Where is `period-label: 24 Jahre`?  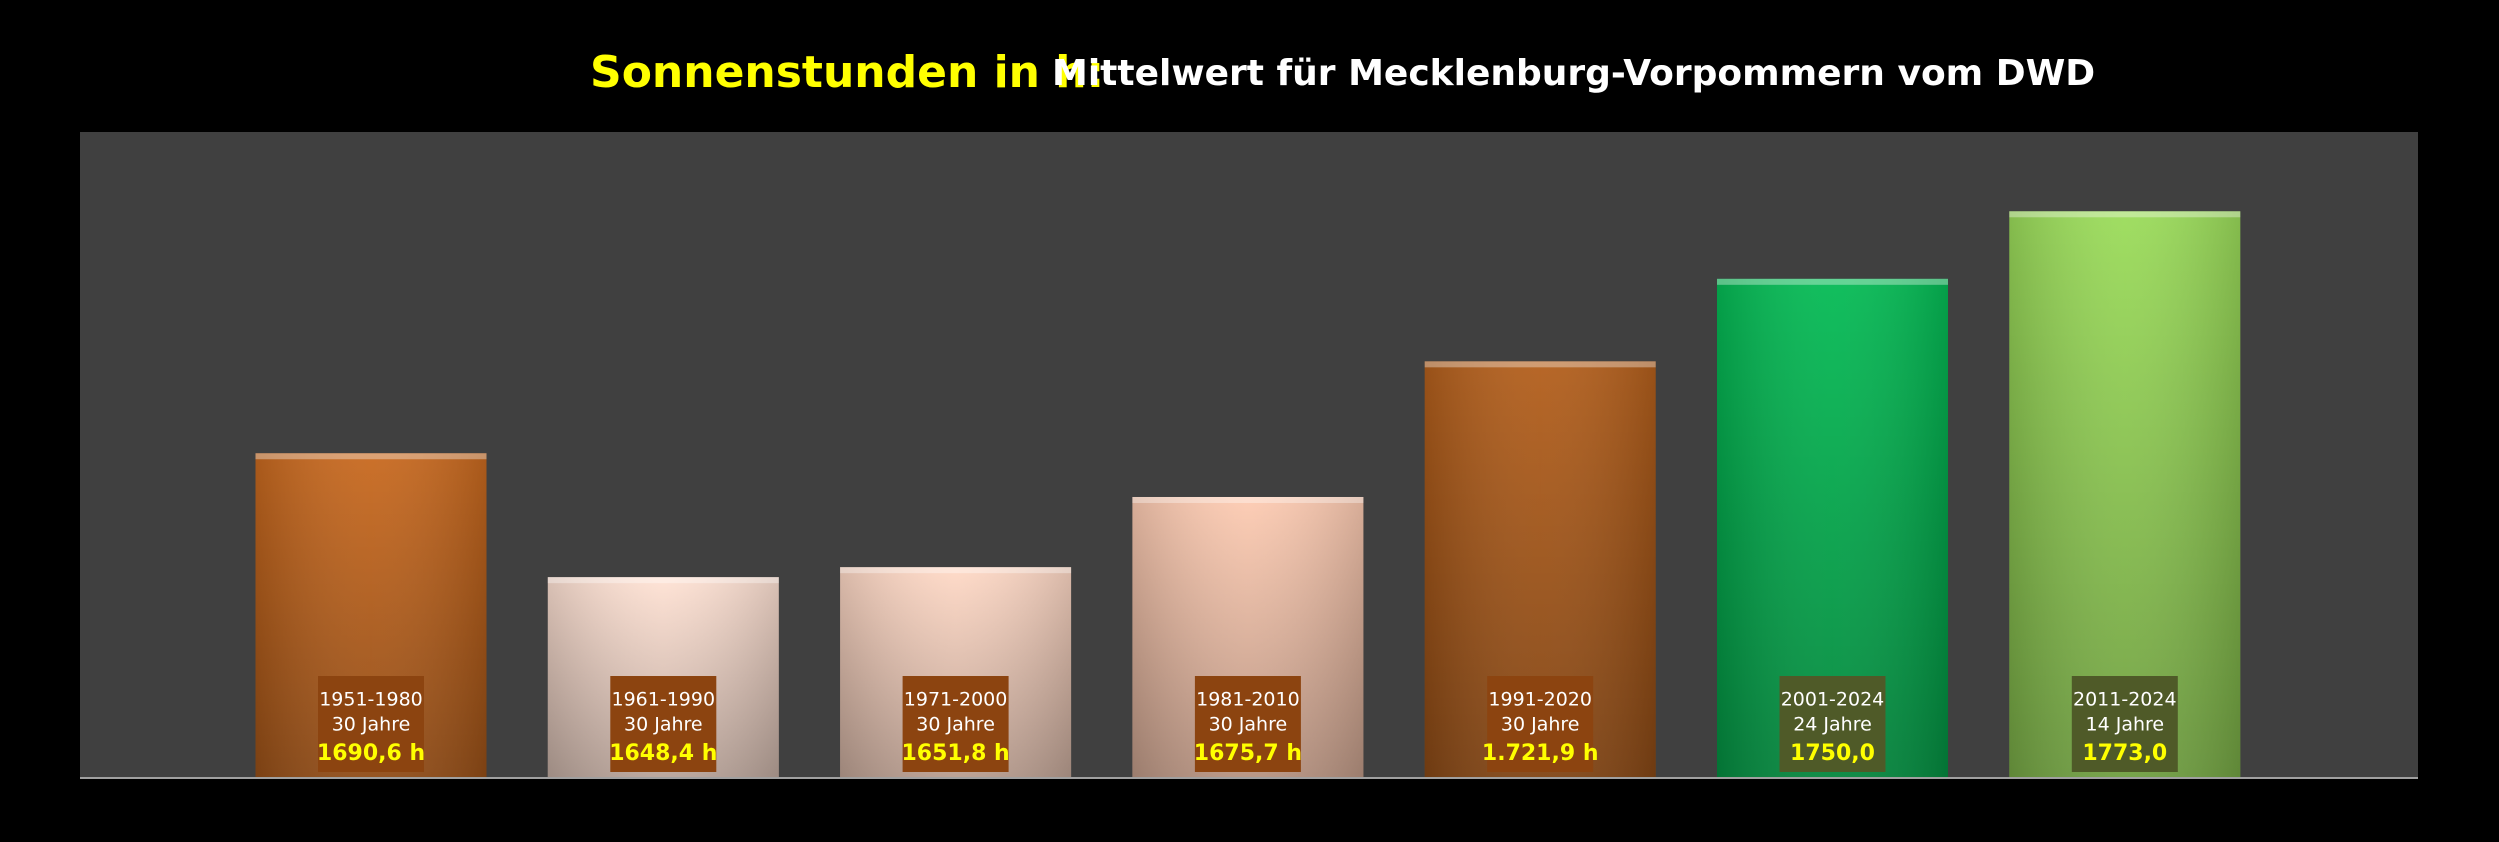 period-label: 24 Jahre is located at coordinates (1832, 725).